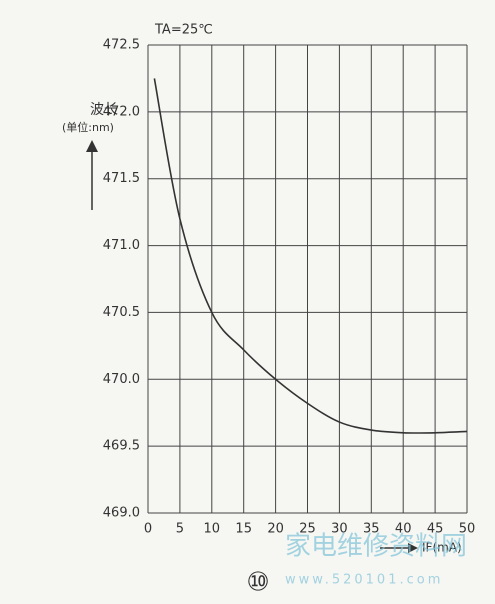 Image resolution: width=495 pixels, height=604 pixels. Describe the element at coordinates (435, 529) in the screenshot. I see `x-tick-label: 45` at that location.